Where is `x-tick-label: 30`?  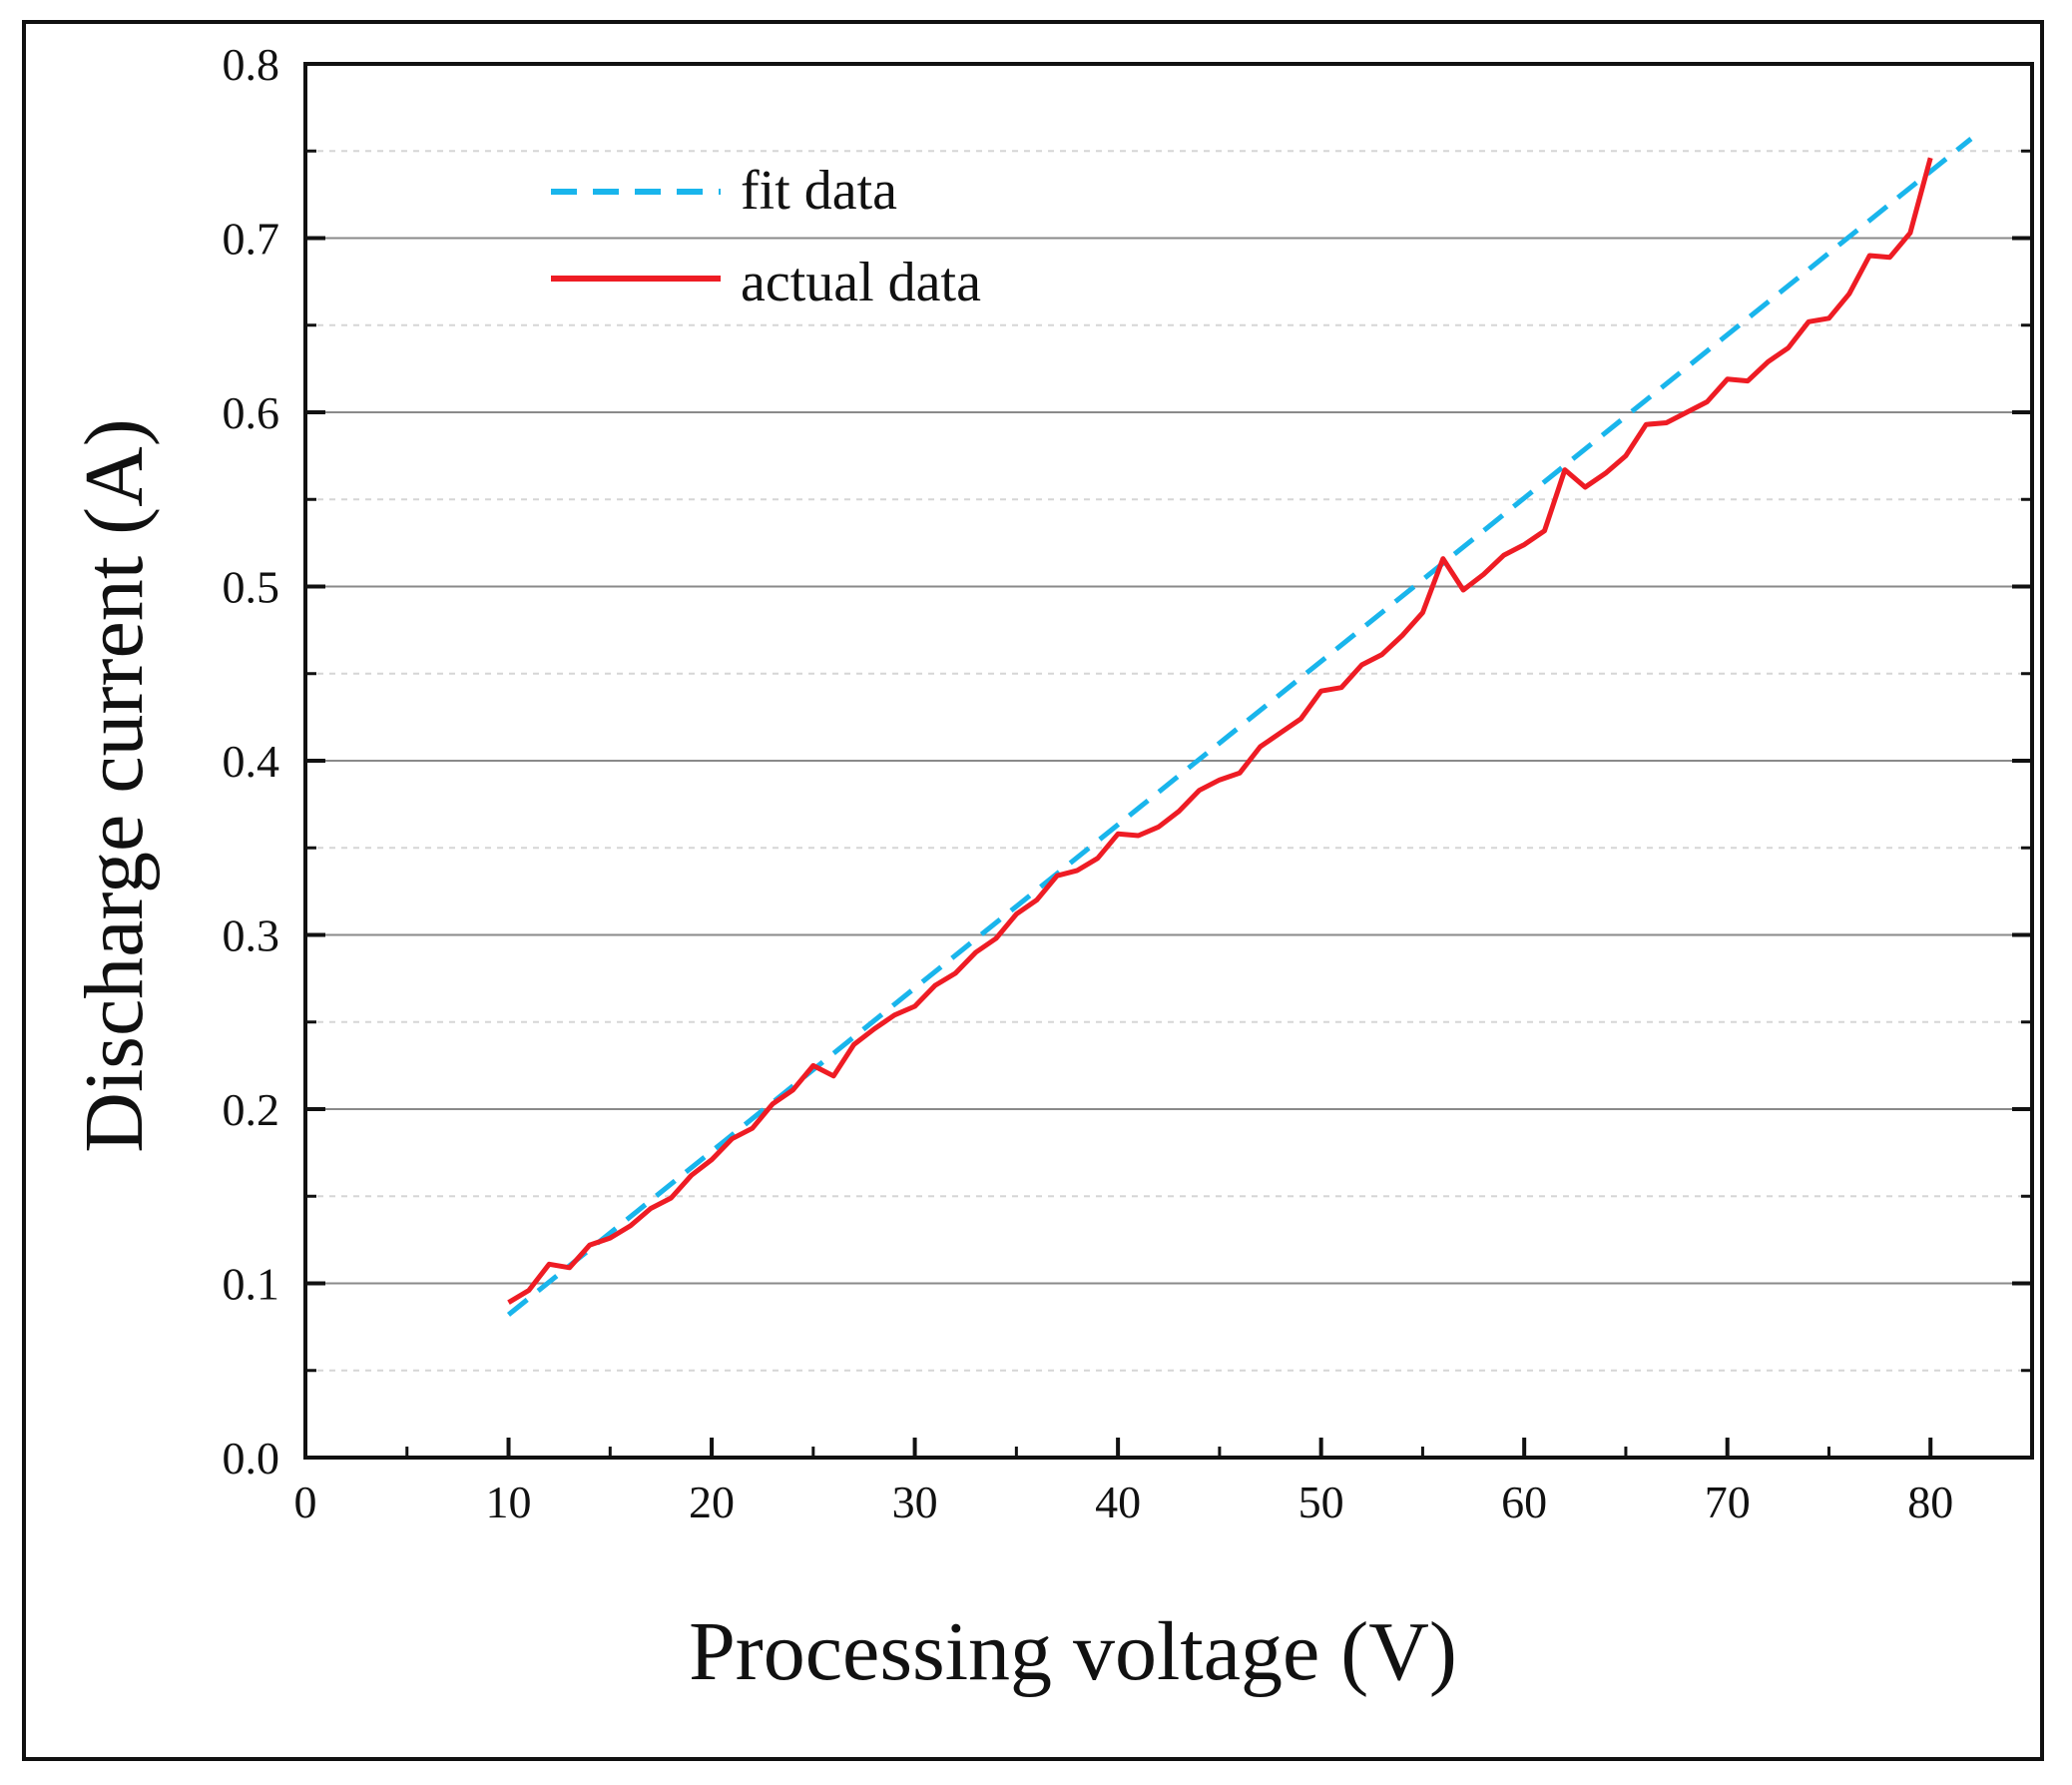 x-tick-label: 30 is located at coordinates (915, 1502).